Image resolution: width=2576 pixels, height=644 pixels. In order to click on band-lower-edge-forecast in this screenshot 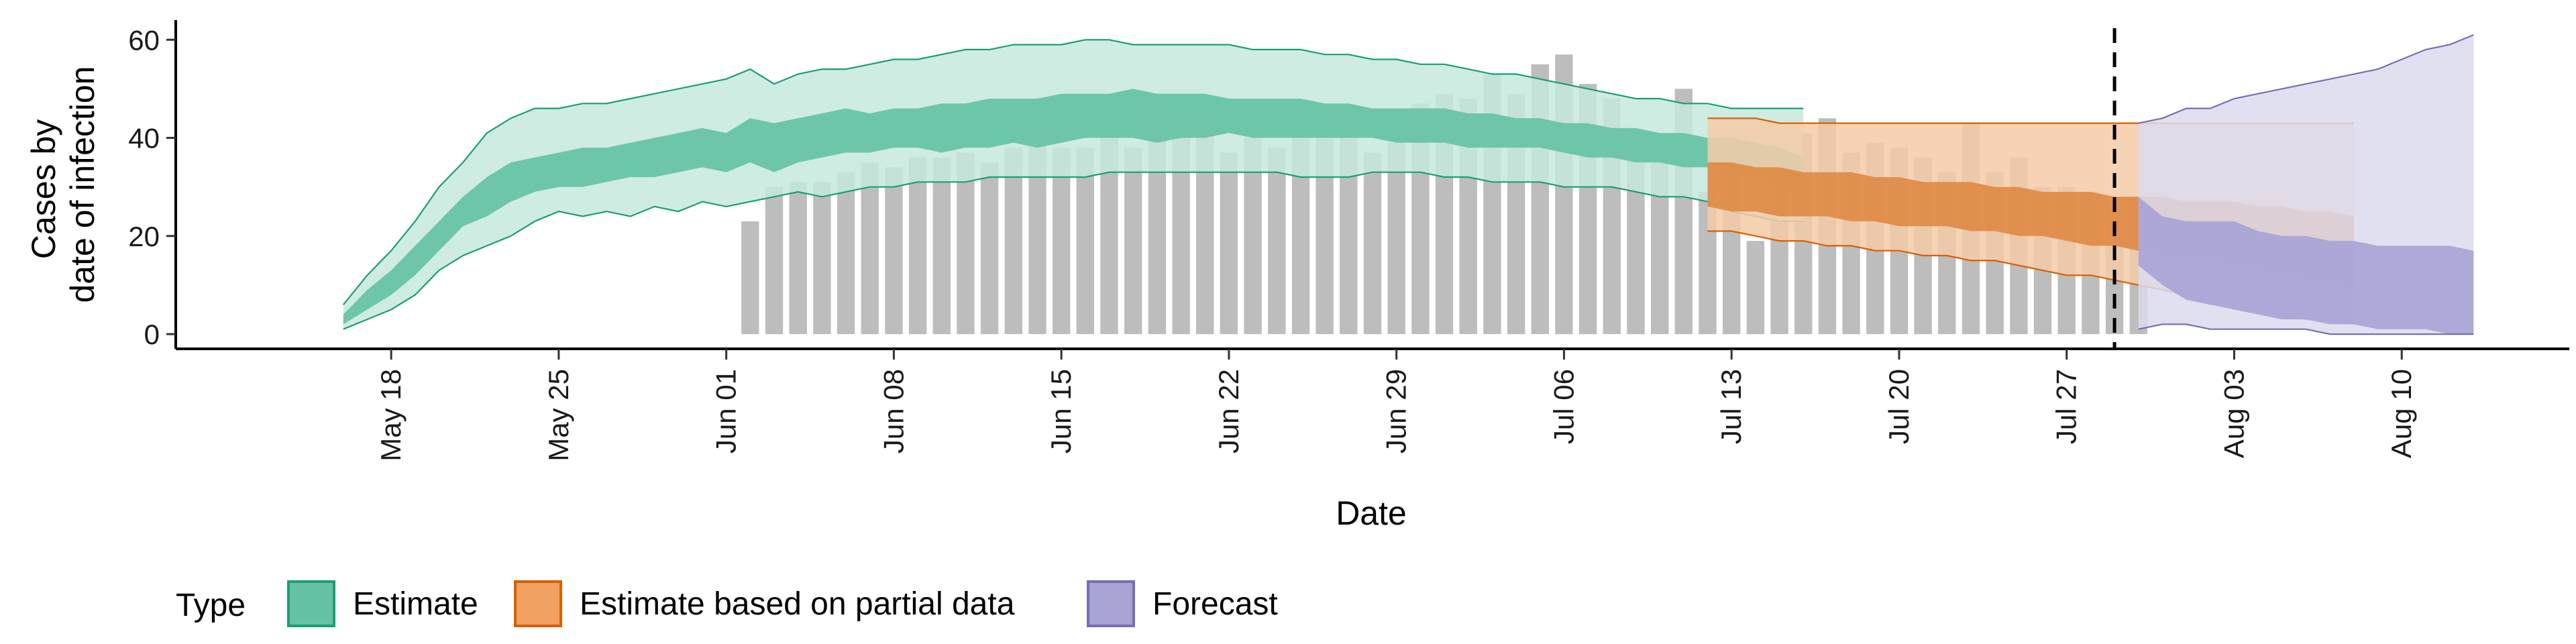, I will do `click(2306, 329)`.